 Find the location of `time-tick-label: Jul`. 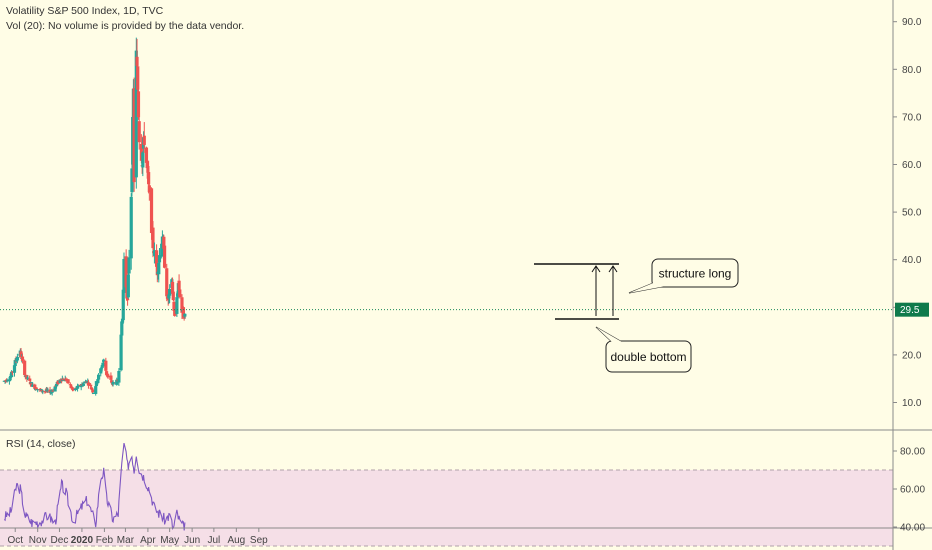

time-tick-label: Jul is located at coordinates (213, 540).